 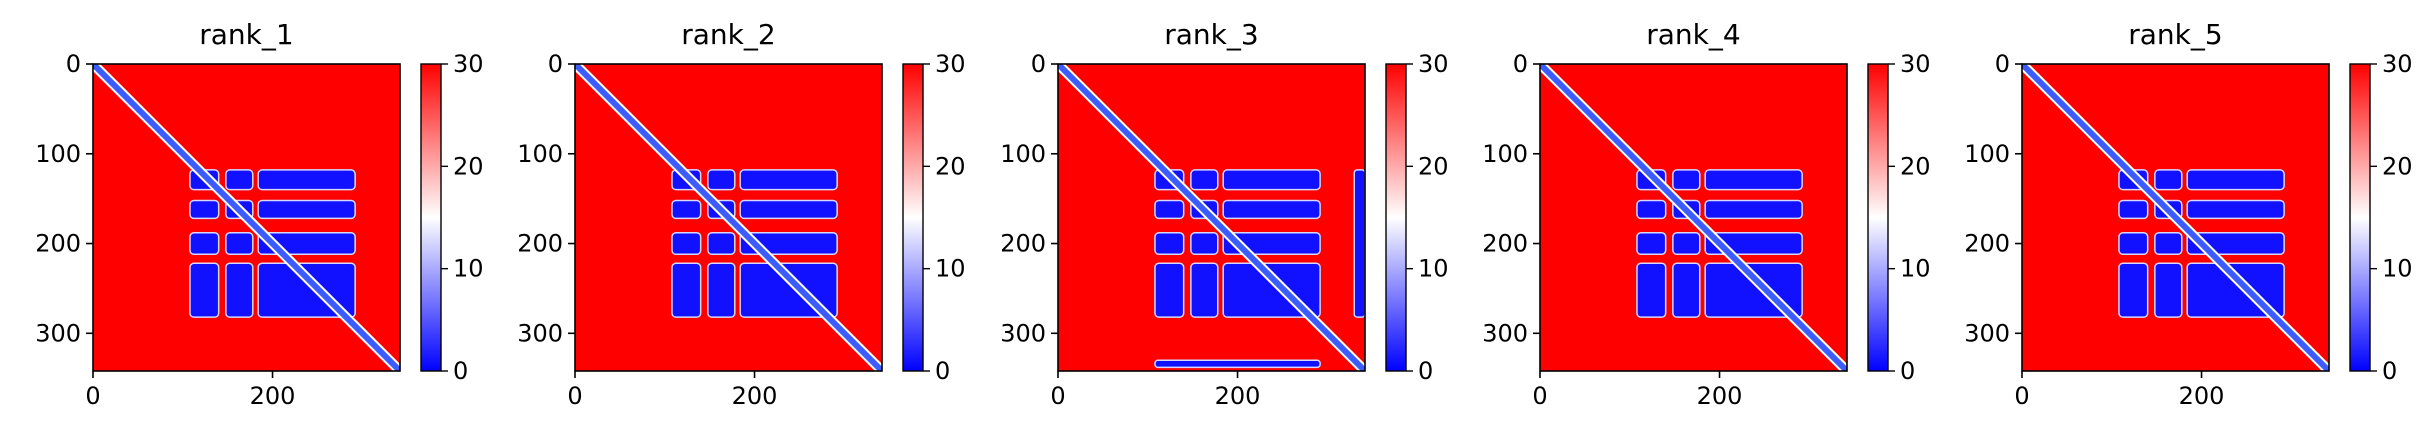 What do you see at coordinates (2175, 34) in the screenshot?
I see `panel-title: rank_5` at bounding box center [2175, 34].